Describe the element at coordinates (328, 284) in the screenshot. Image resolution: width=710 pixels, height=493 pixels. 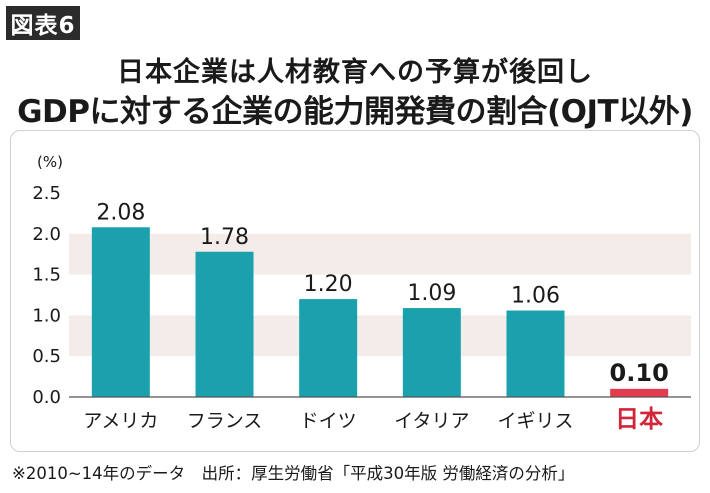
I see `bar-value-label: 1.20` at that location.